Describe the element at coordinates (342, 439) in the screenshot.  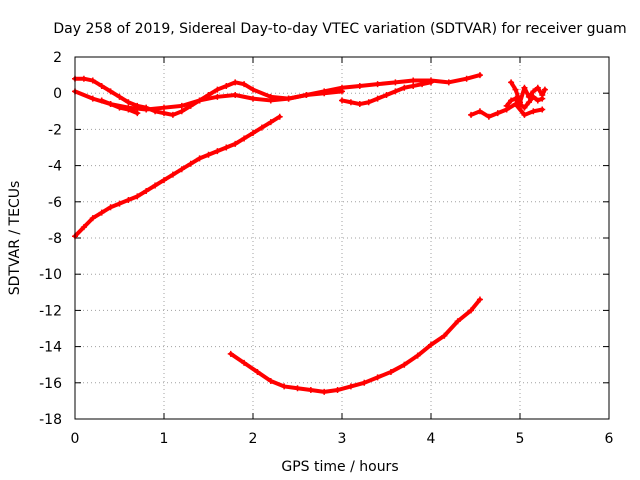
I see `x-tick-label: 3` at that location.